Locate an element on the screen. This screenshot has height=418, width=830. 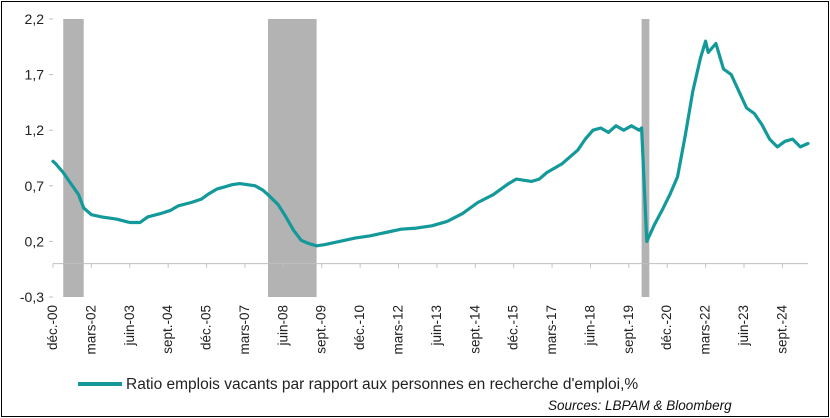
source-label: Sources: LBPAM & Bloomberg is located at coordinates (640, 405).